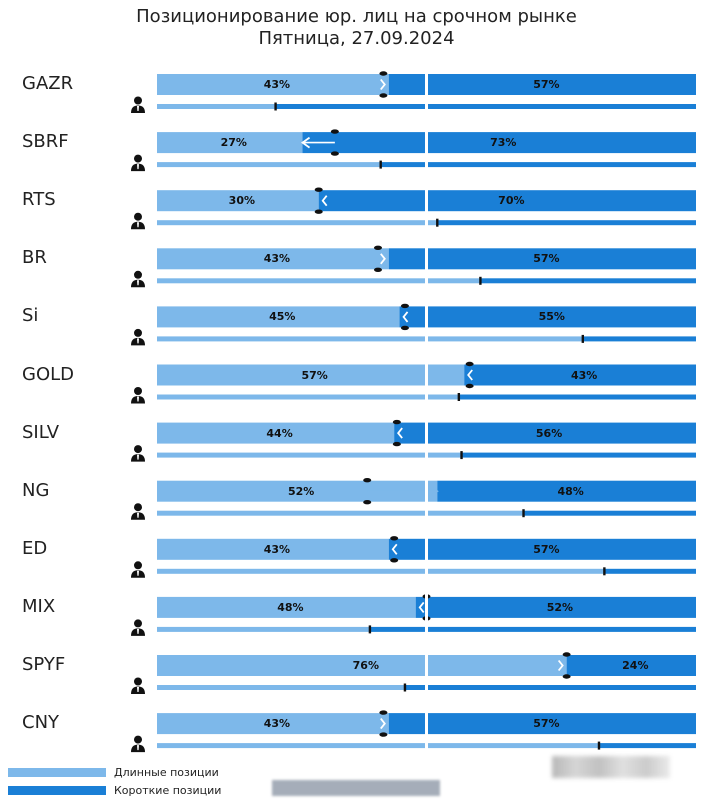 The image size is (713, 800). What do you see at coordinates (356, 788) in the screenshot?
I see `blurred-watermark` at bounding box center [356, 788].